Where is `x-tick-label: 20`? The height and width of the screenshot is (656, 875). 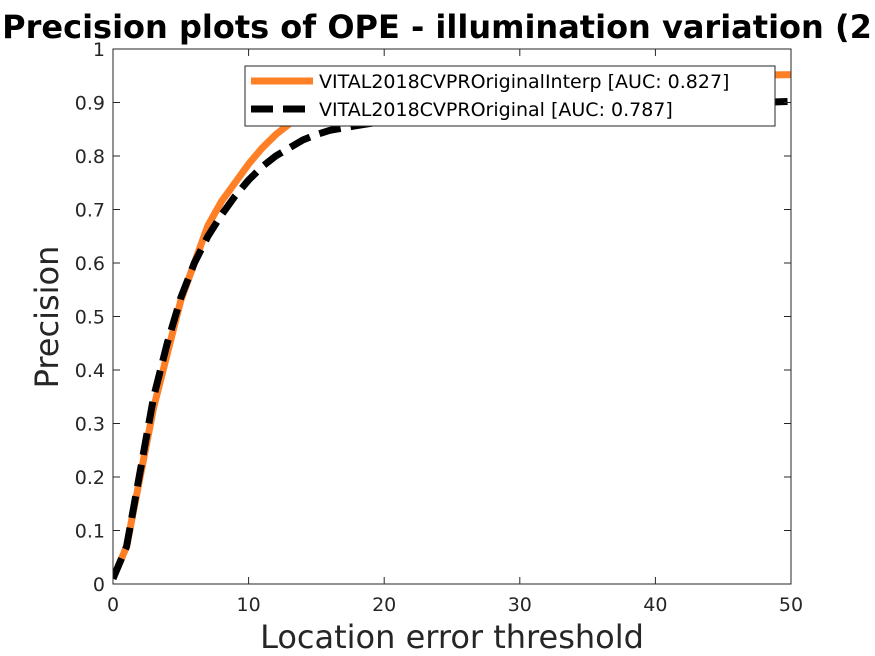 x-tick-label: 20 is located at coordinates (384, 605).